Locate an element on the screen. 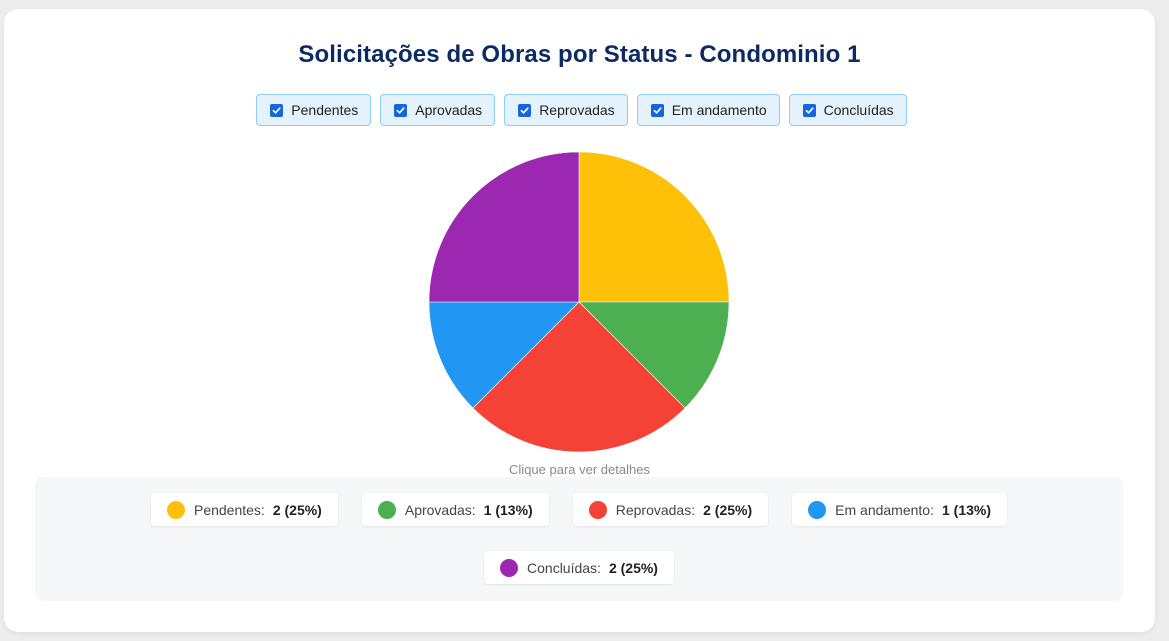  legend-row: Concluídas: 2 (25%) is located at coordinates (579, 567).